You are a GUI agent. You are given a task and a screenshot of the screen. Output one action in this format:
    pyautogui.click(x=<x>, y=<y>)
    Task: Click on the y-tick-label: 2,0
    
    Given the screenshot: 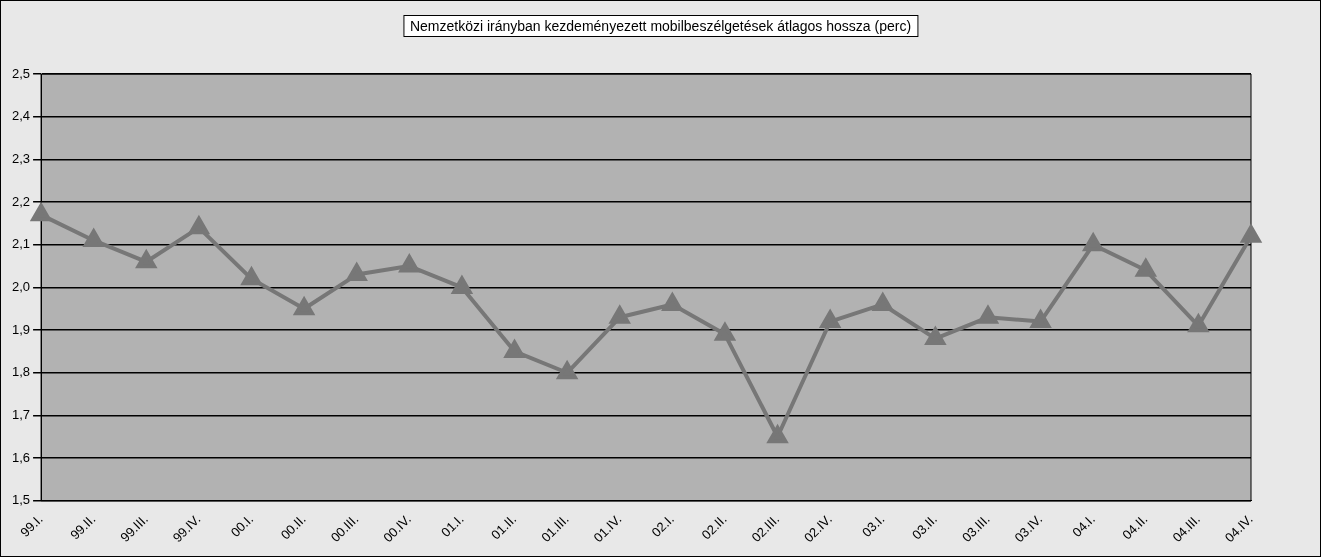 What is the action you would take?
    pyautogui.click(x=21, y=286)
    